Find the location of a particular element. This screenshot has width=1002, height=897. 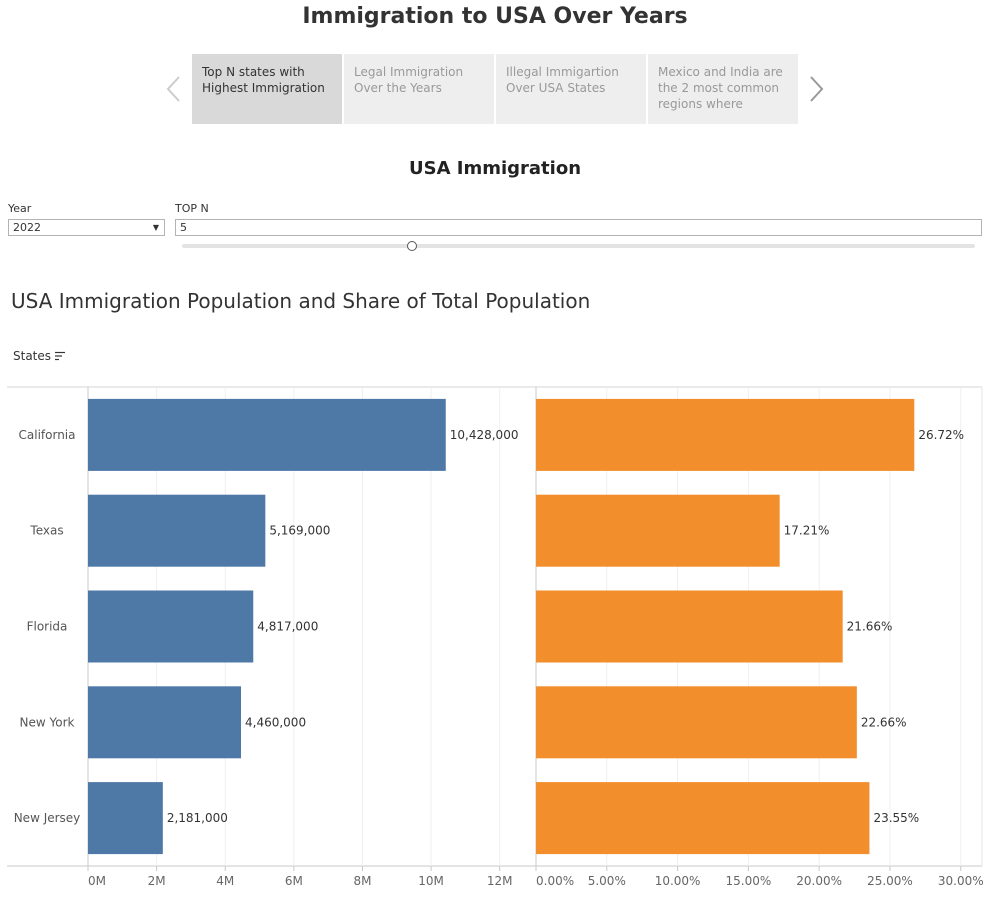

population-value-label: 4,460,000 is located at coordinates (275, 722).